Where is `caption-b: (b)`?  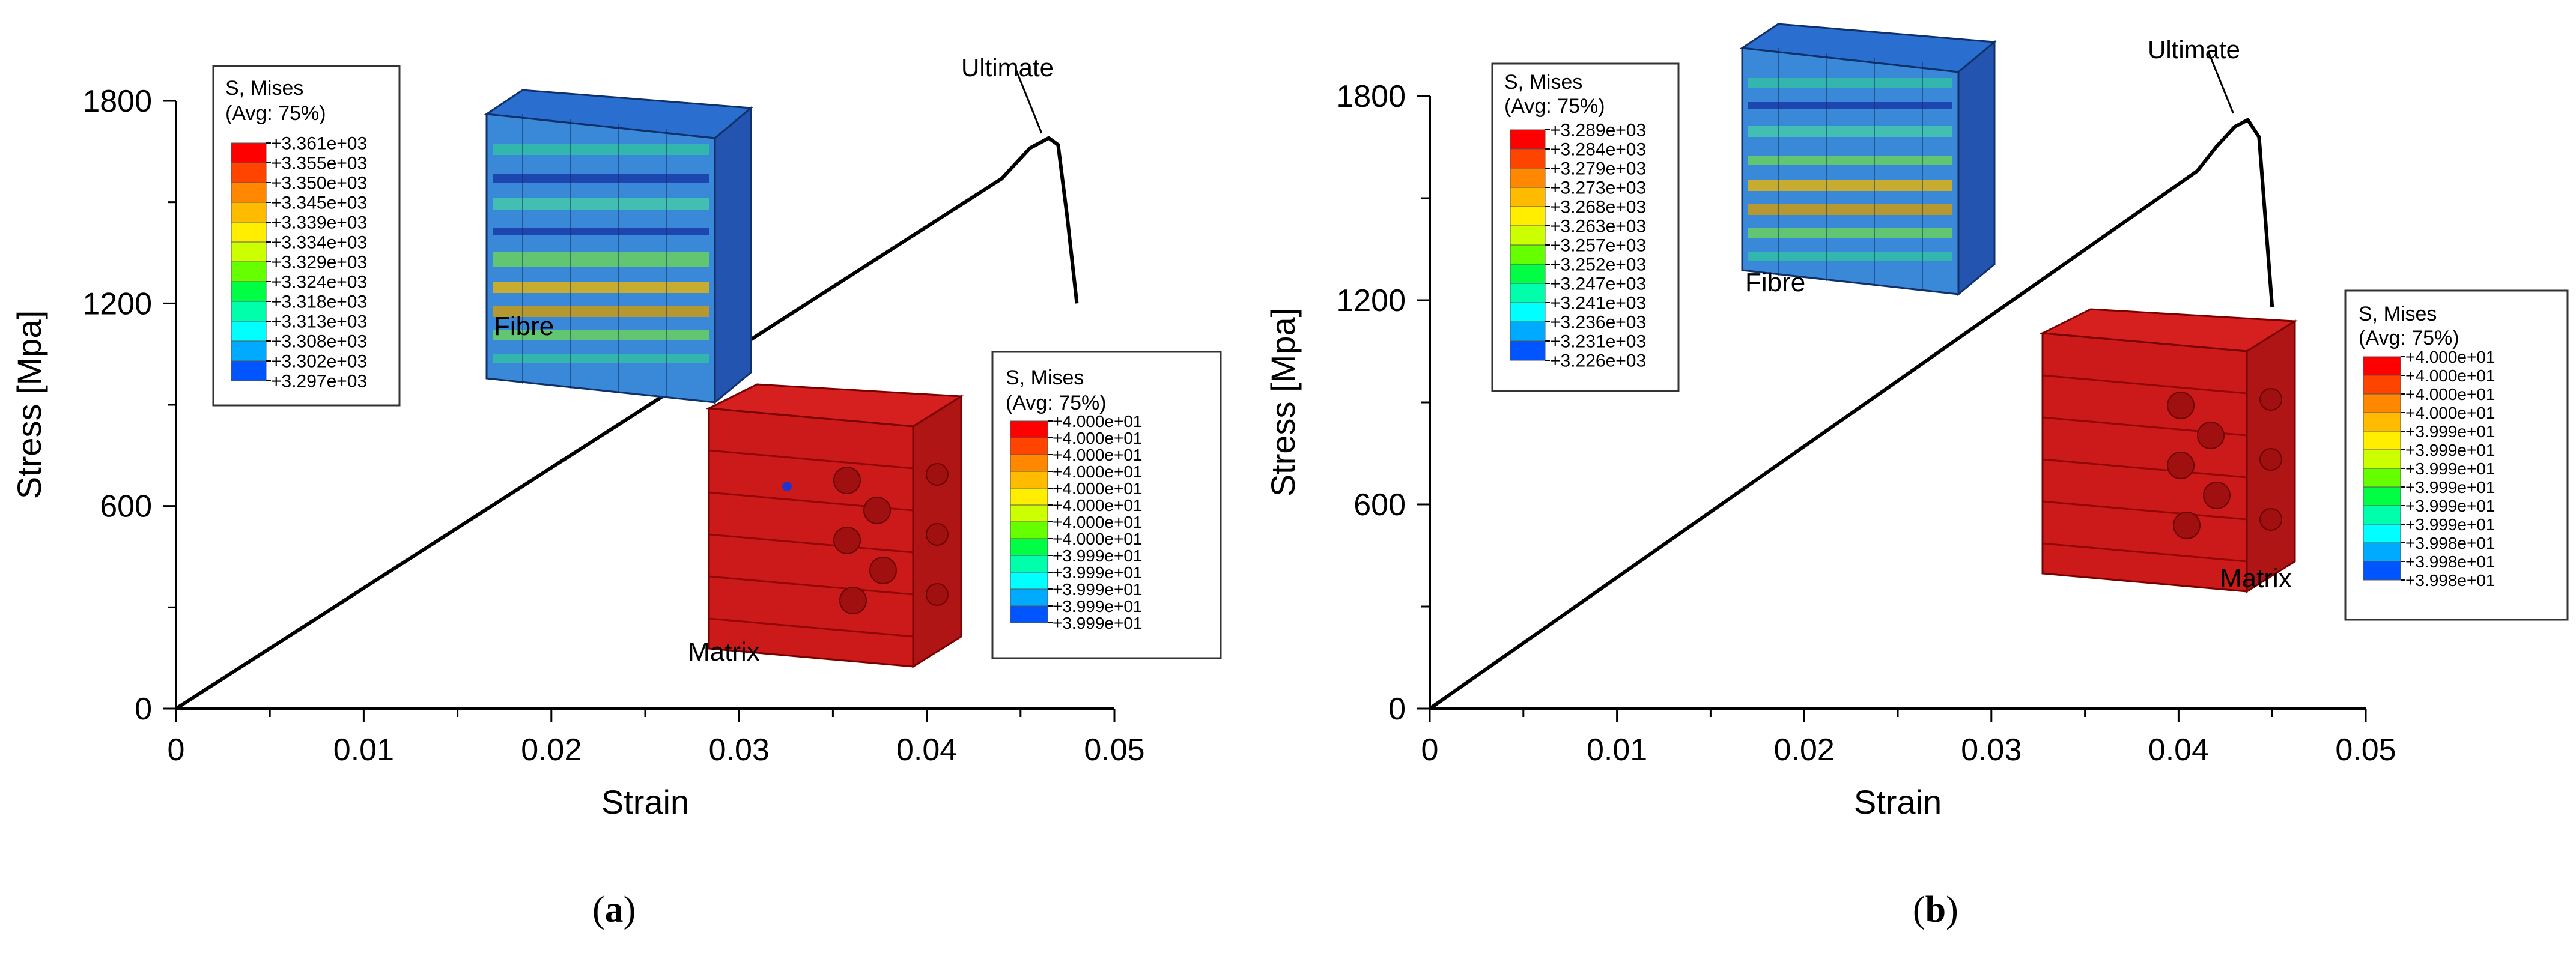 caption-b: (b) is located at coordinates (1936, 909).